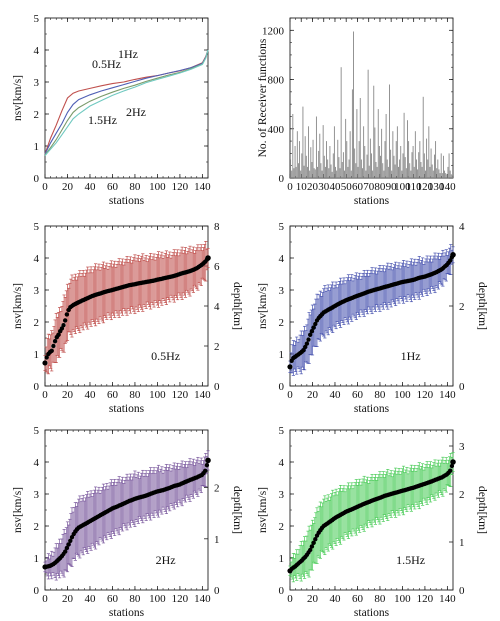 This screenshot has height=621, width=500. What do you see at coordinates (68, 395) in the screenshot?
I see `x-tick-label: 20` at bounding box center [68, 395].